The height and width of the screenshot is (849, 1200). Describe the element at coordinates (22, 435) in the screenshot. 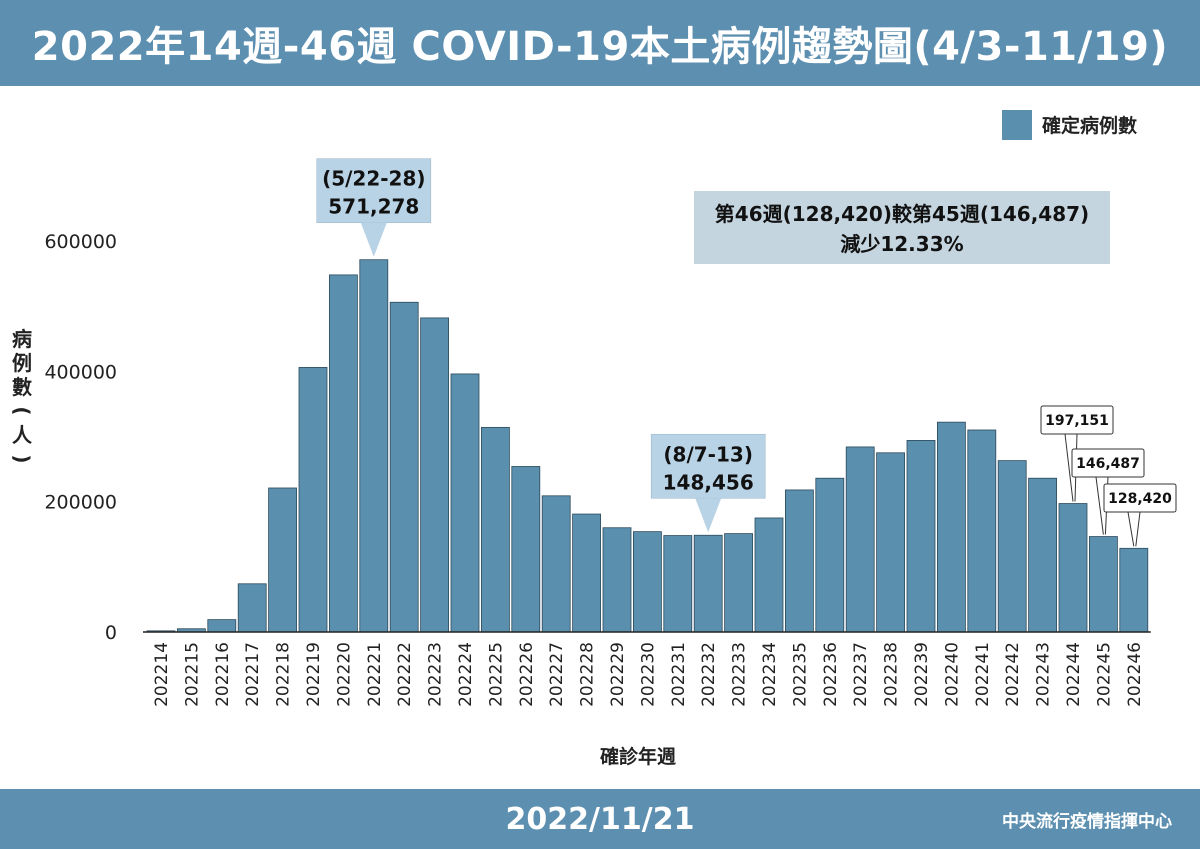

I see `y-axis-title-char: 人` at that location.